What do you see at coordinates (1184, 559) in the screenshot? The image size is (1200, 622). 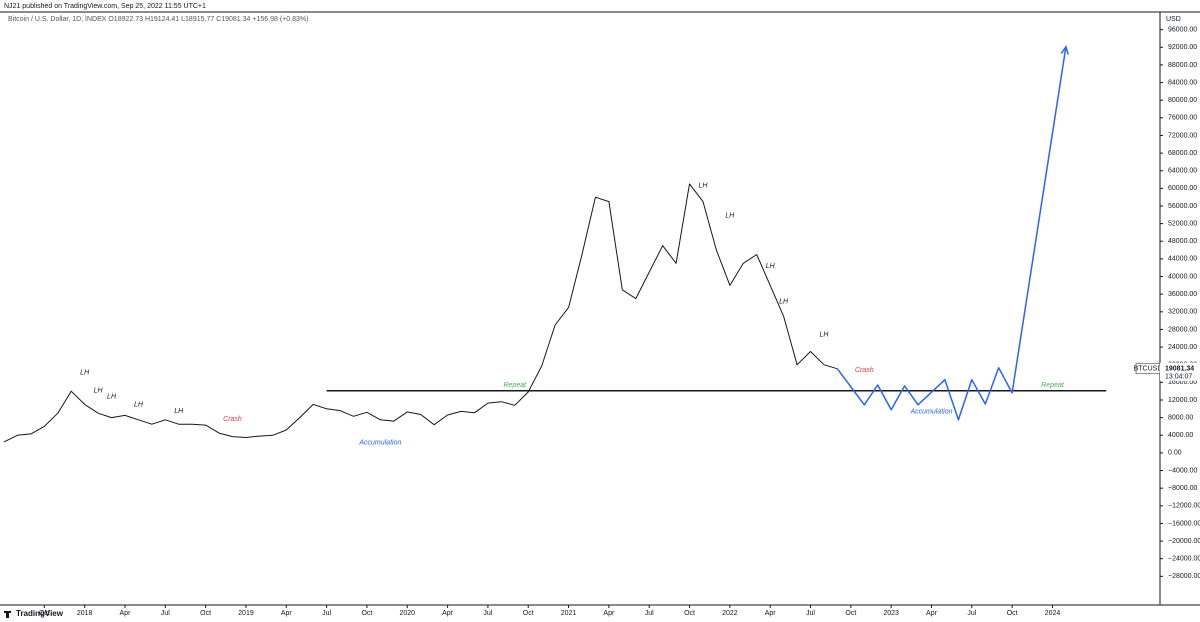 I see `y-tick-label: −24000.00` at bounding box center [1184, 559].